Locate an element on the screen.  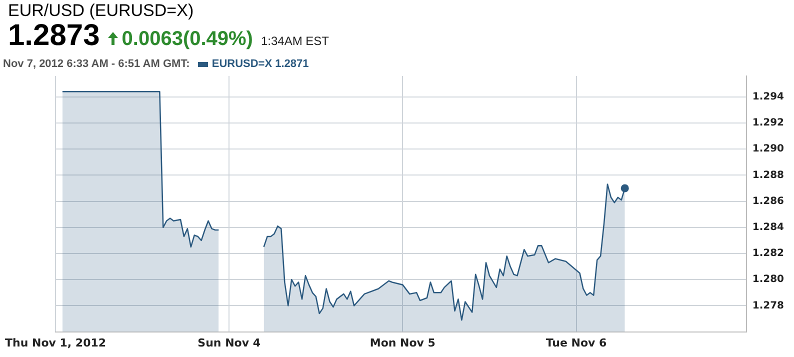
y-tick-label: 1.292 is located at coordinates (768, 123).